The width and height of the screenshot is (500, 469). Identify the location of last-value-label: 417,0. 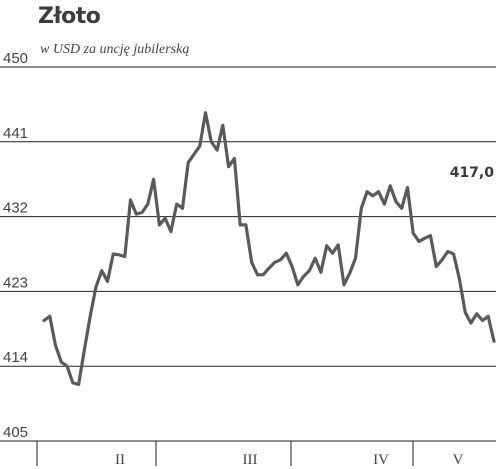
(472, 173).